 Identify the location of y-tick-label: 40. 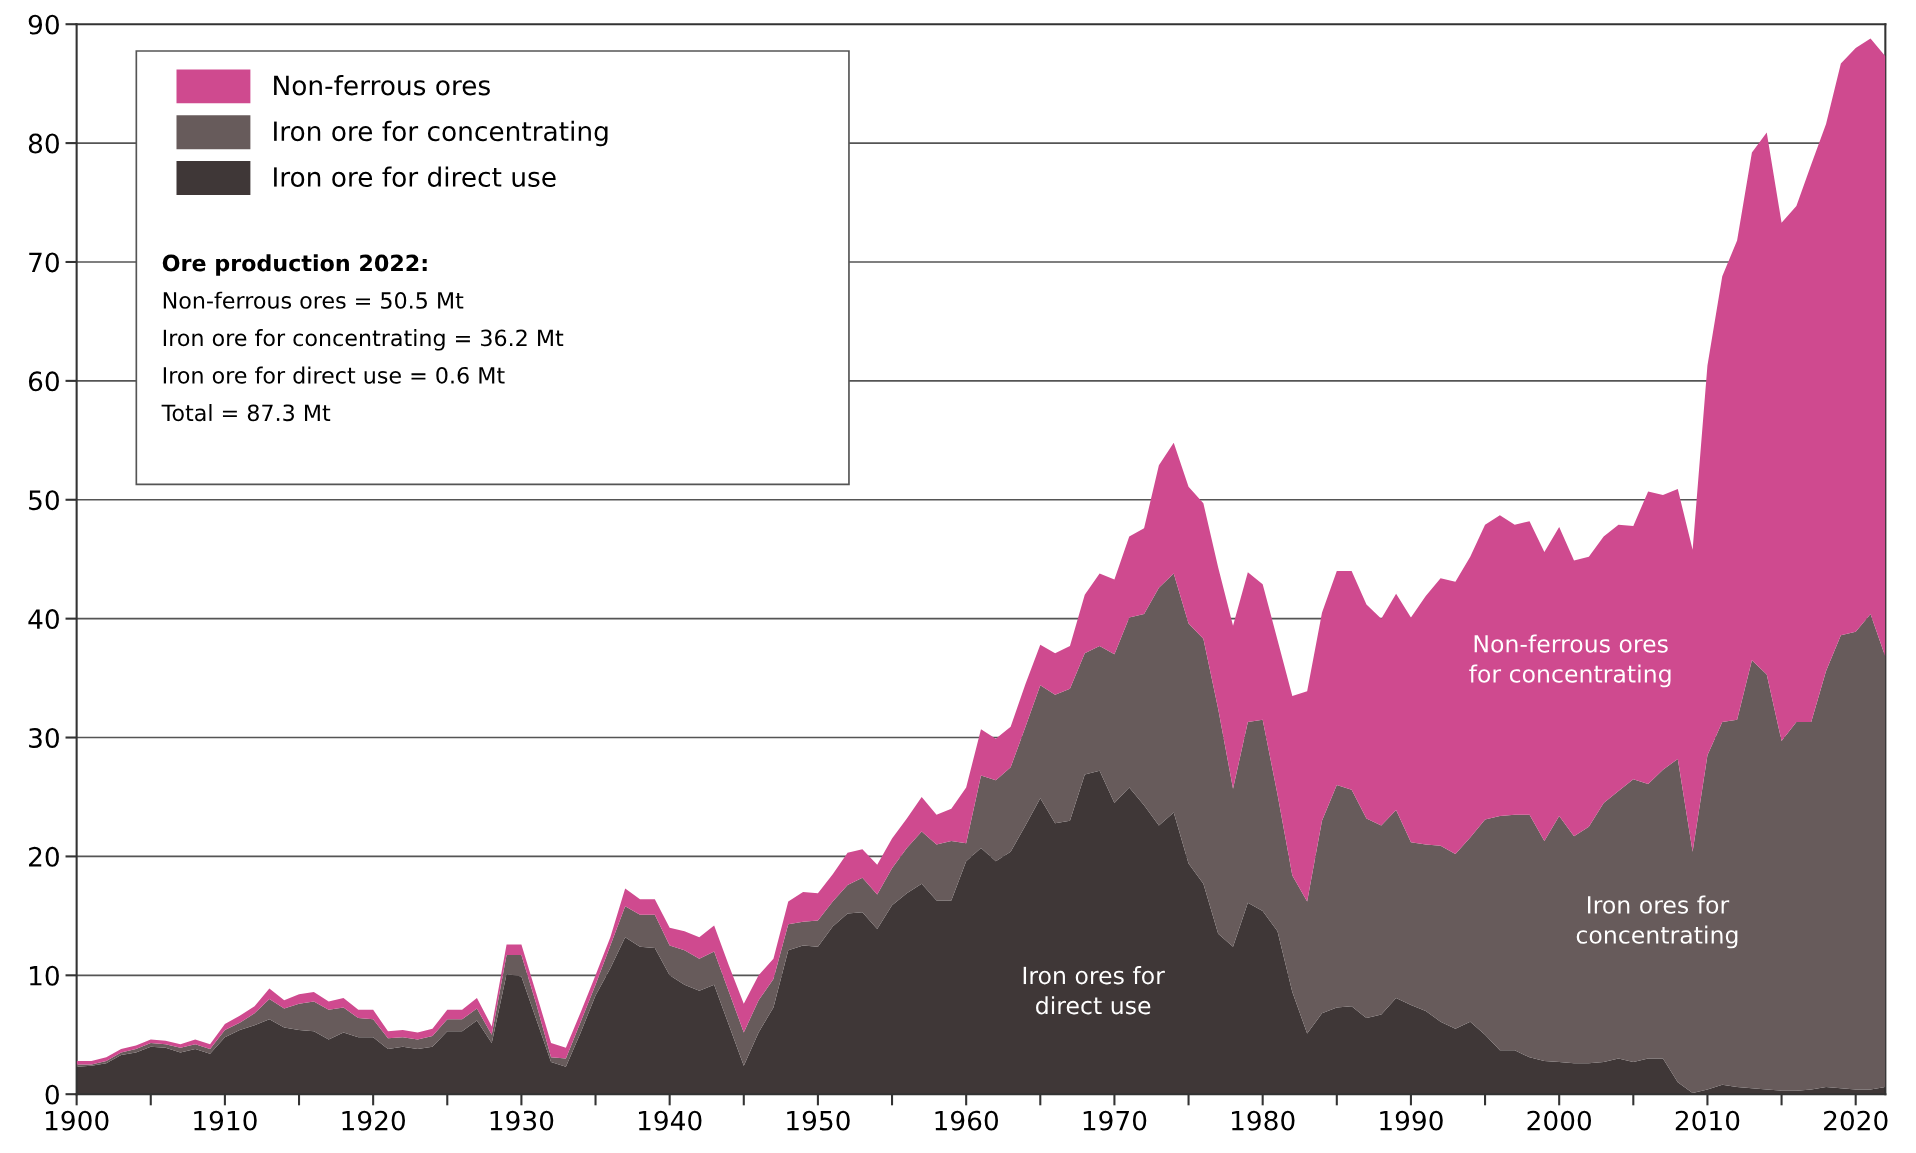
(43, 619).